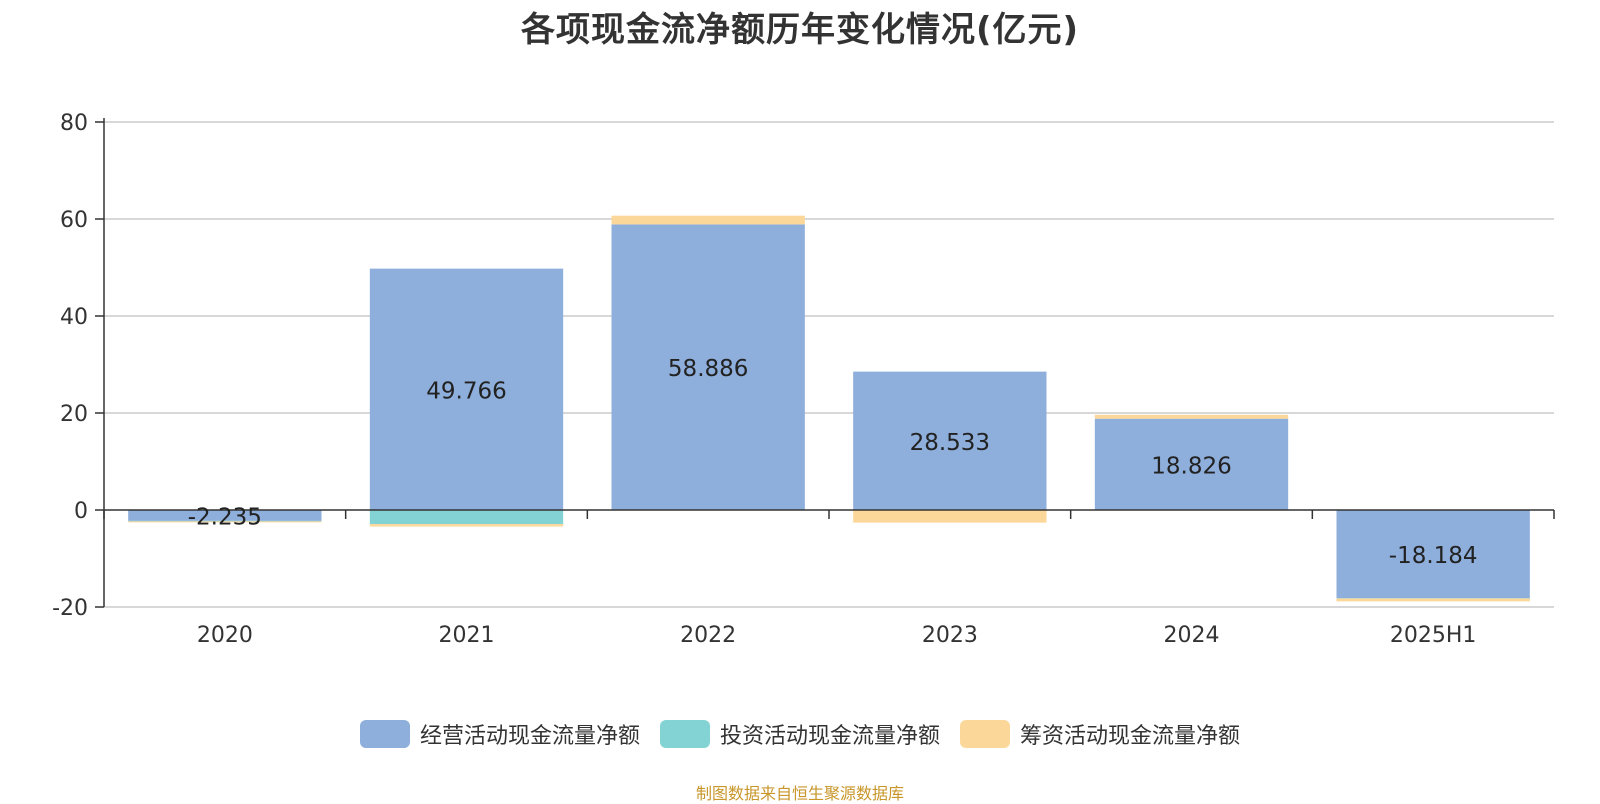 This screenshot has height=804, width=1600. What do you see at coordinates (225, 635) in the screenshot?
I see `x-tick-label-2020: 2020` at bounding box center [225, 635].